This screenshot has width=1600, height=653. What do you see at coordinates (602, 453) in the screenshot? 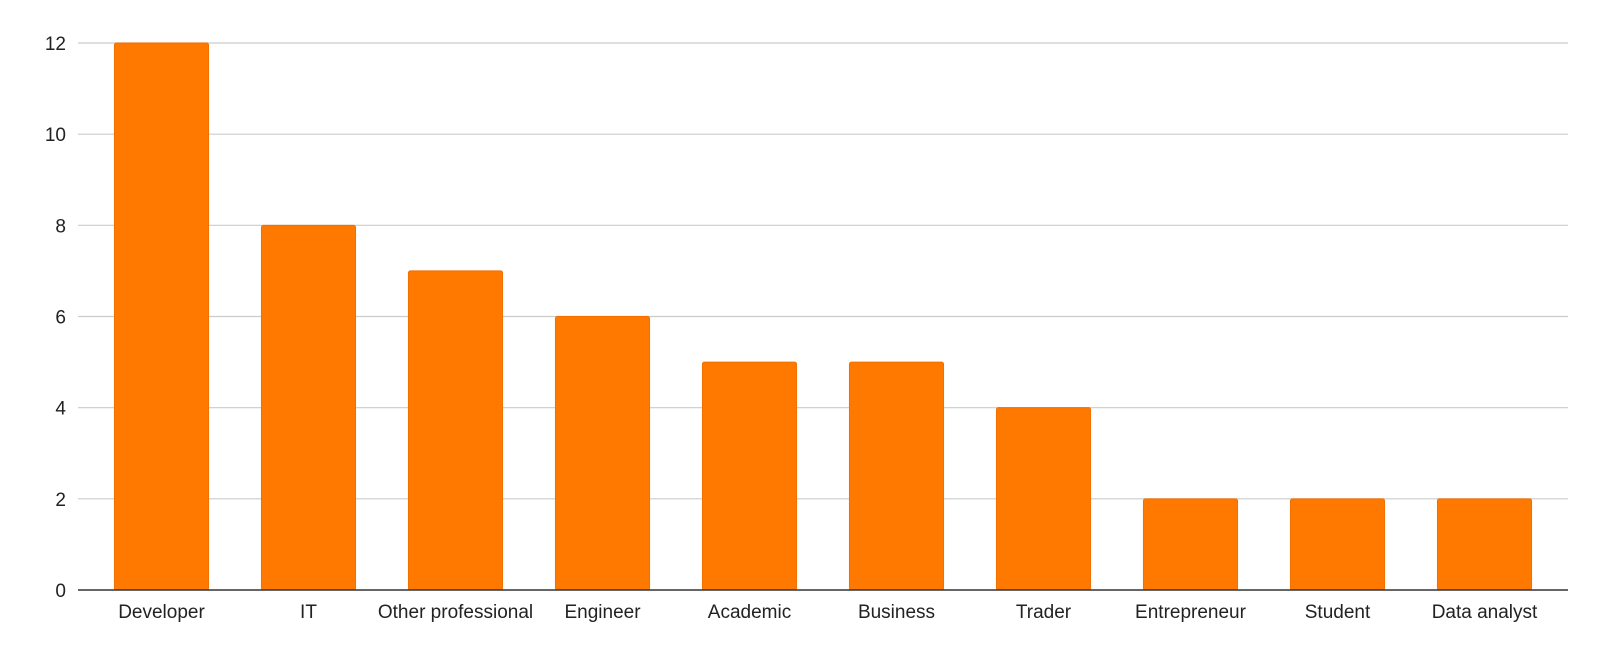
I see `bar-engineer` at bounding box center [602, 453].